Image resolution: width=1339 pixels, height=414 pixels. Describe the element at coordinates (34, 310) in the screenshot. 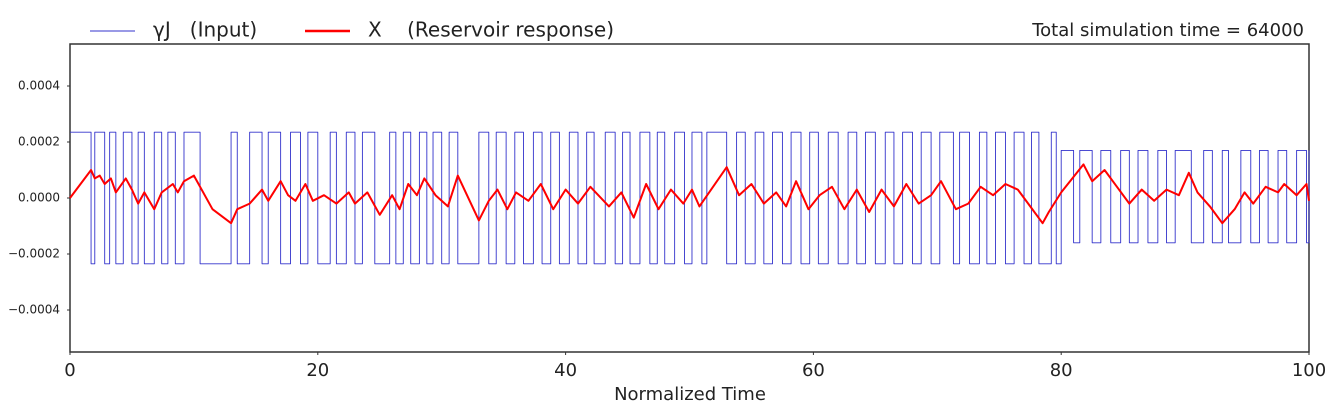

I see `y-tick-label: −0.0004` at that location.